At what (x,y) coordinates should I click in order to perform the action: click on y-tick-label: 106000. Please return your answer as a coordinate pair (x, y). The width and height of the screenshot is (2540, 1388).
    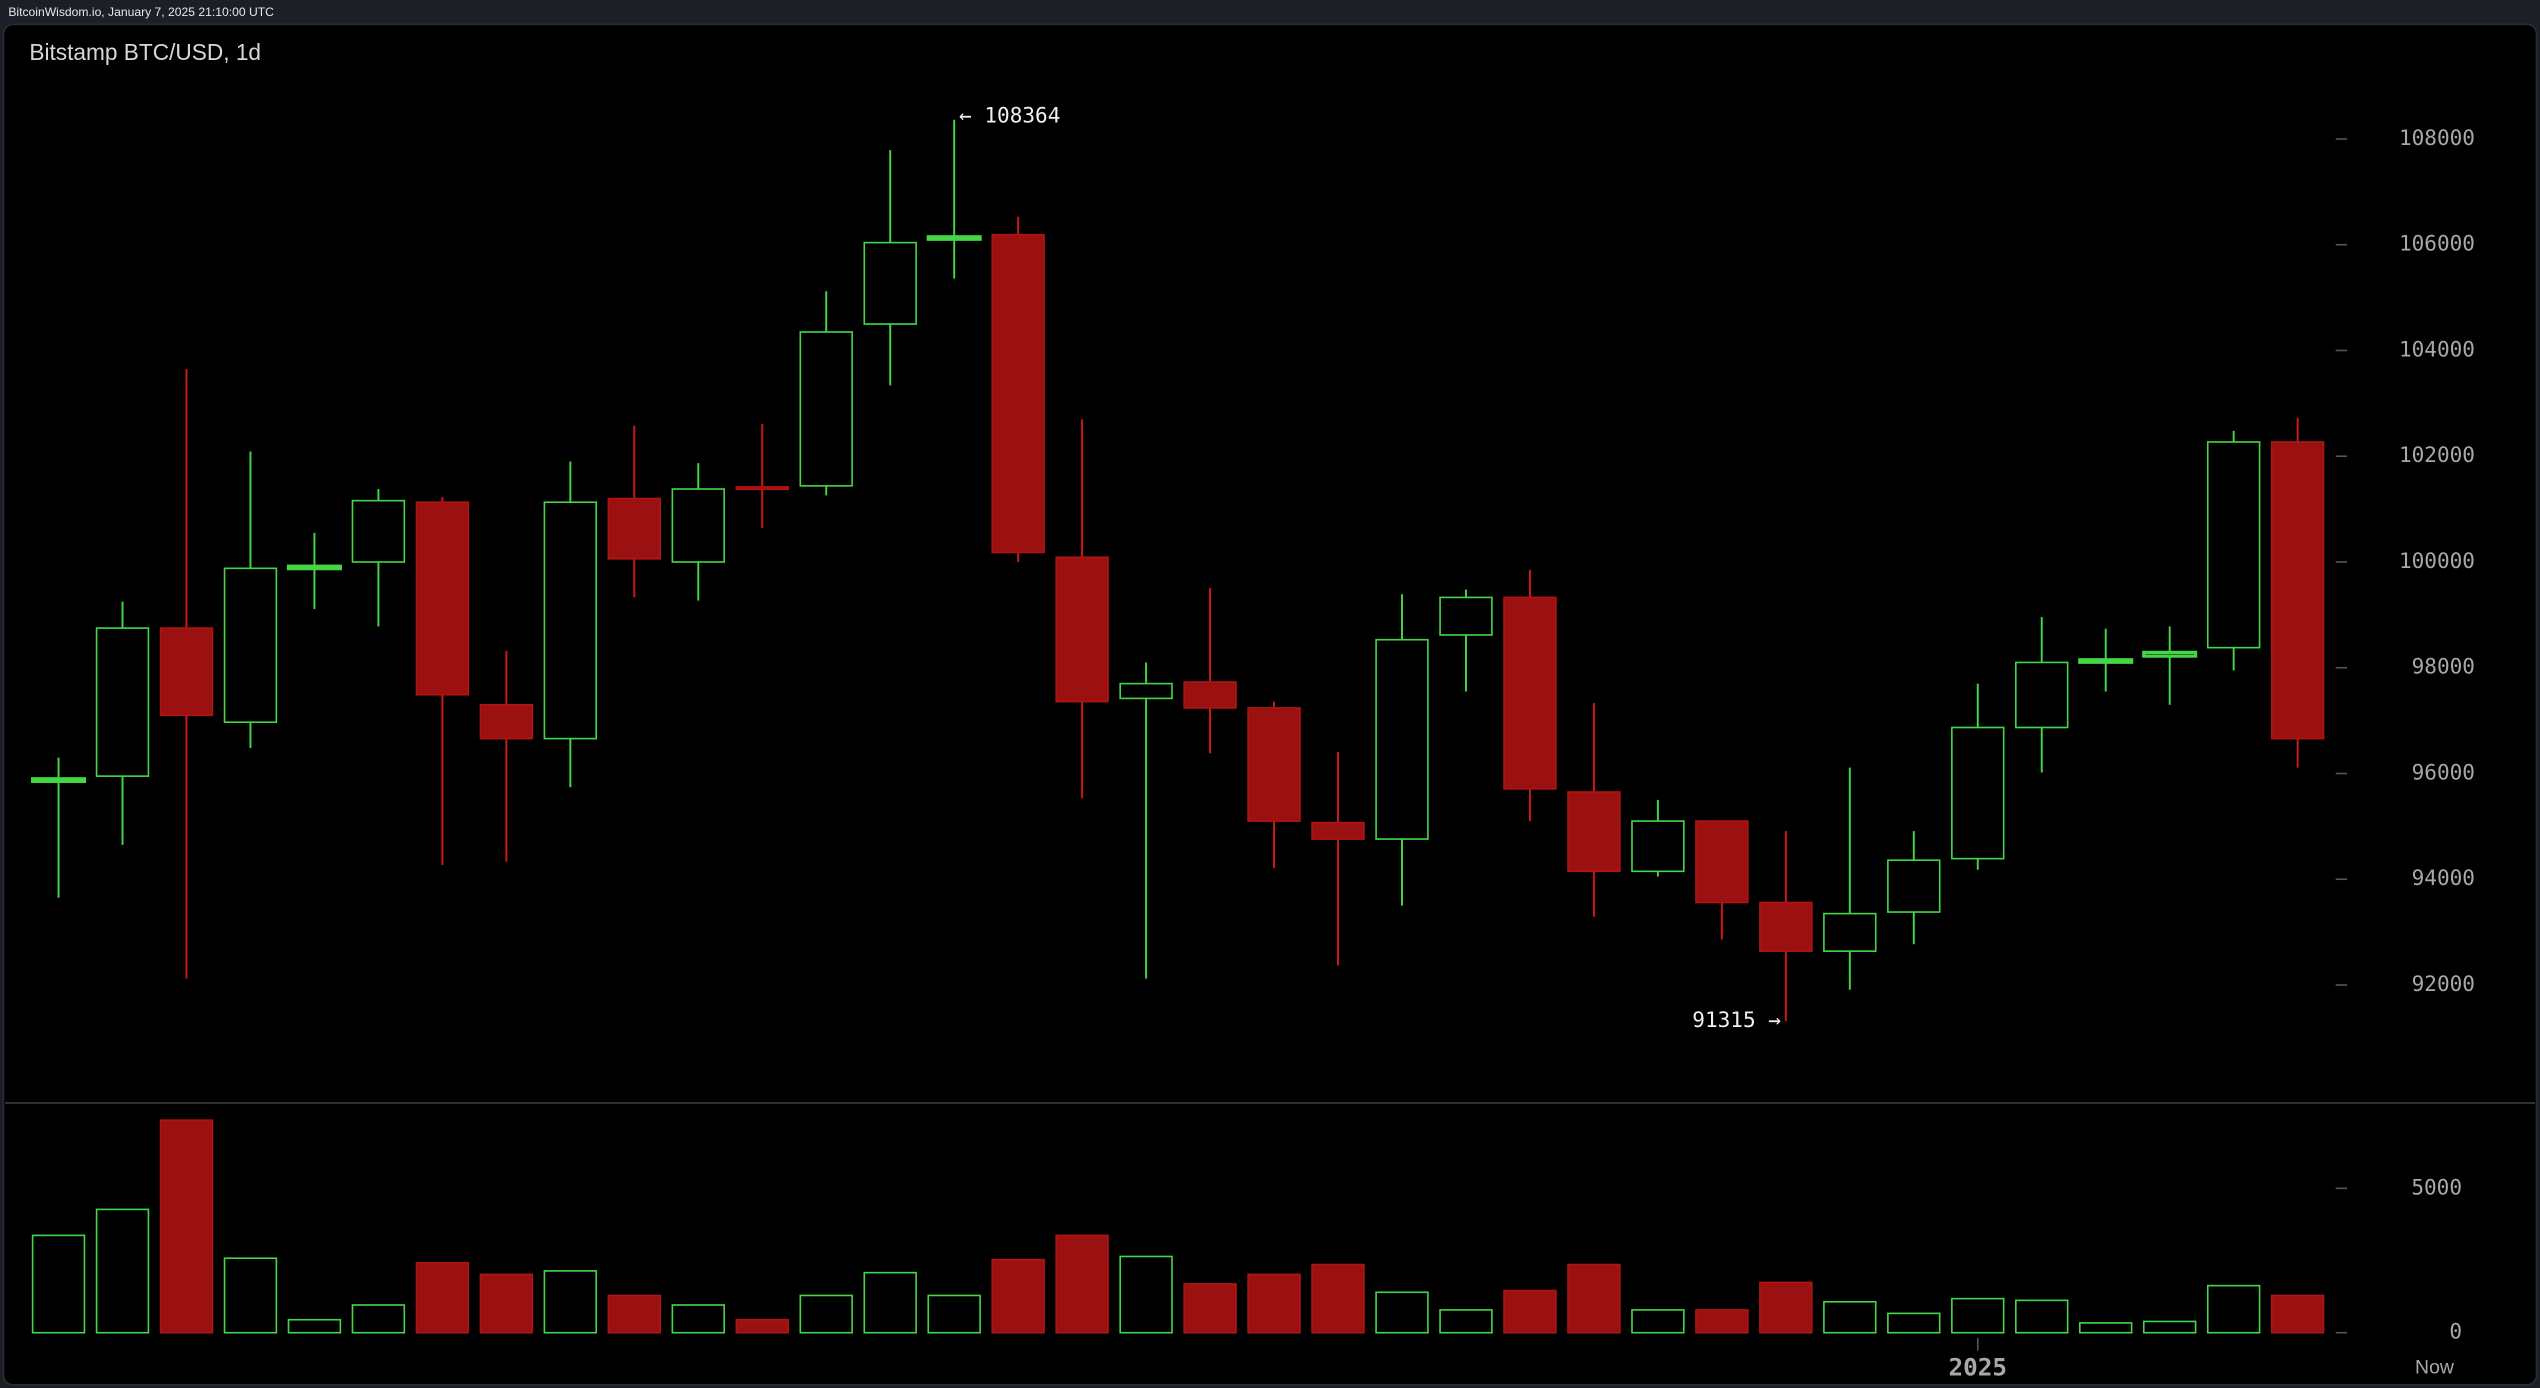
    Looking at the image, I should click on (2437, 243).